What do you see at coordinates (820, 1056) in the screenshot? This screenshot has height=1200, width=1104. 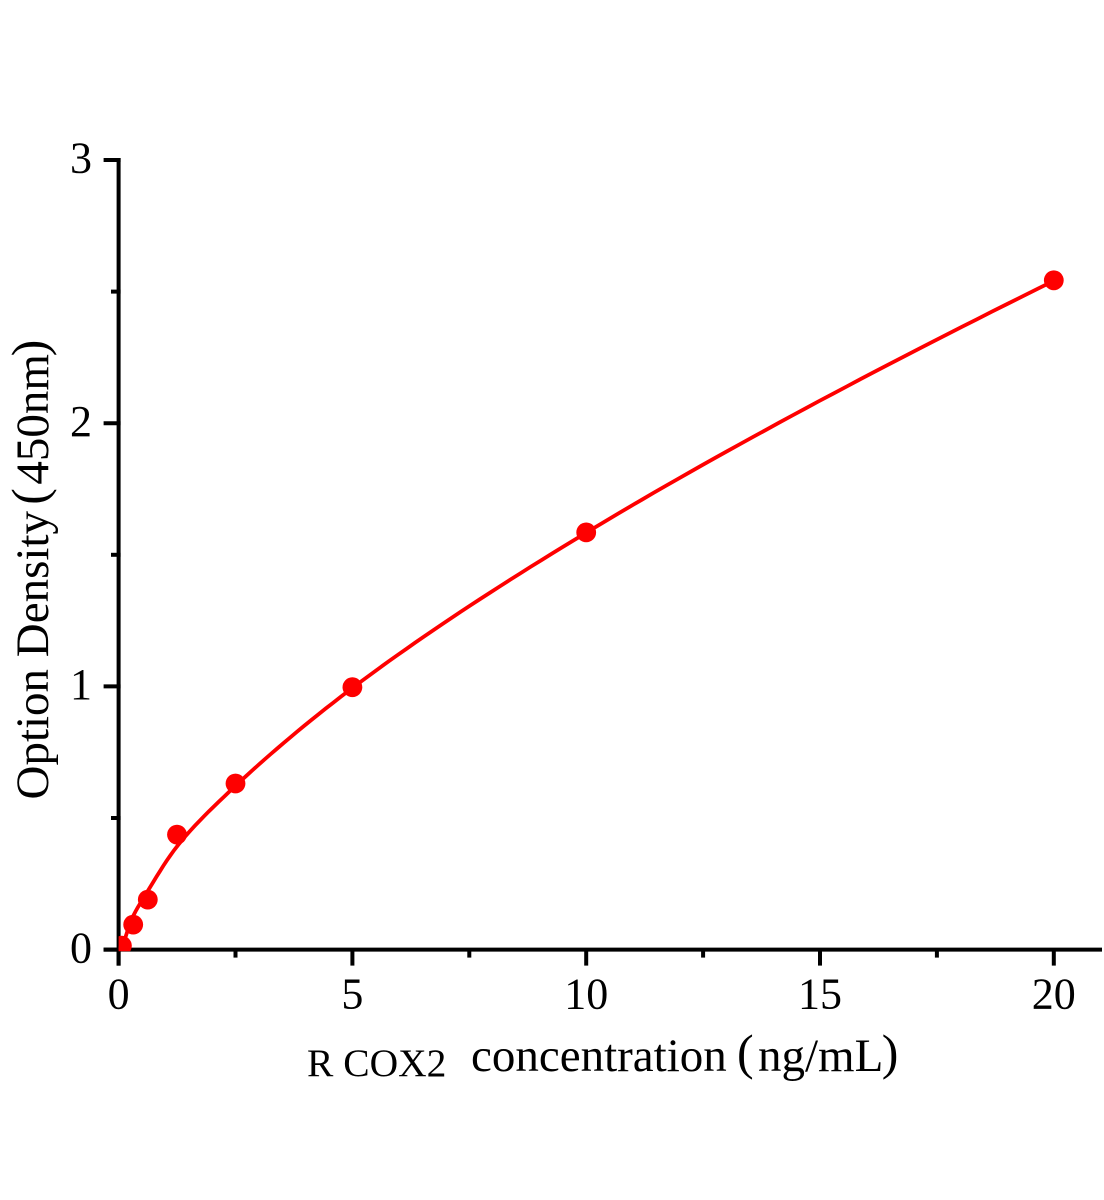 I see `svg-text: ng/mL` at bounding box center [820, 1056].